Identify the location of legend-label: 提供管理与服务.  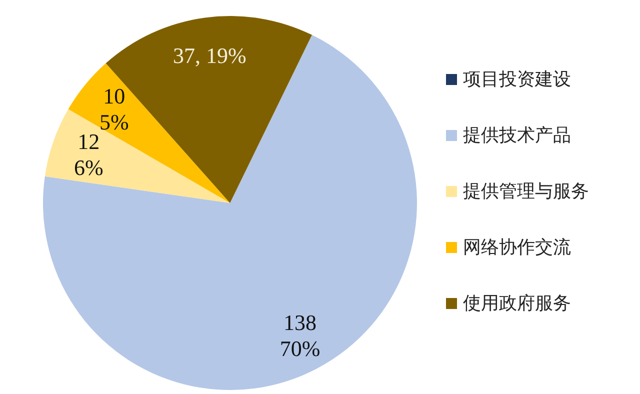
(526, 192).